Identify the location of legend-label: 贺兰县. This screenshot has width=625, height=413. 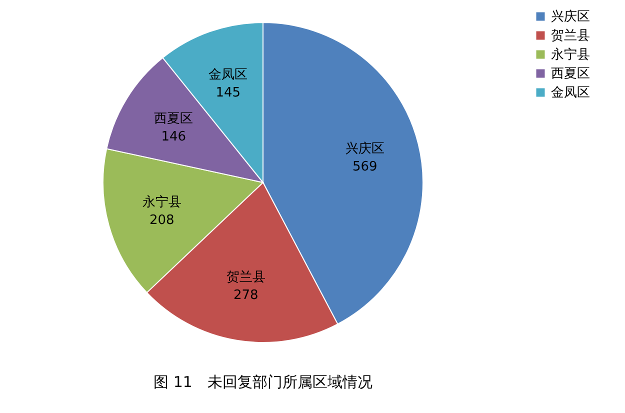
(570, 36).